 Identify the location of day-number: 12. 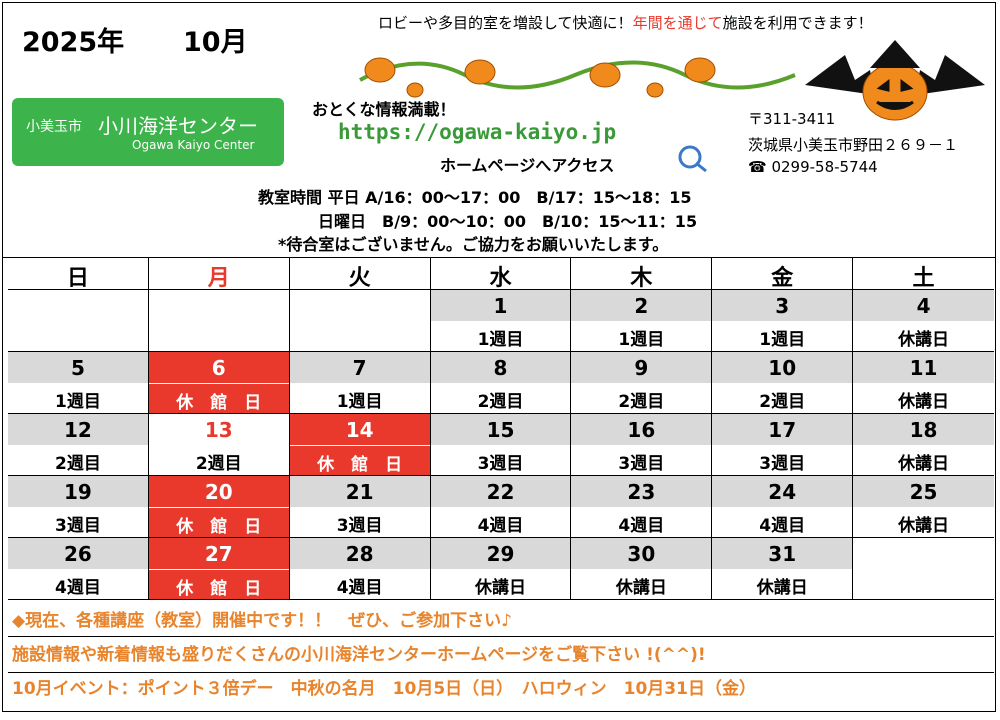
(78, 430).